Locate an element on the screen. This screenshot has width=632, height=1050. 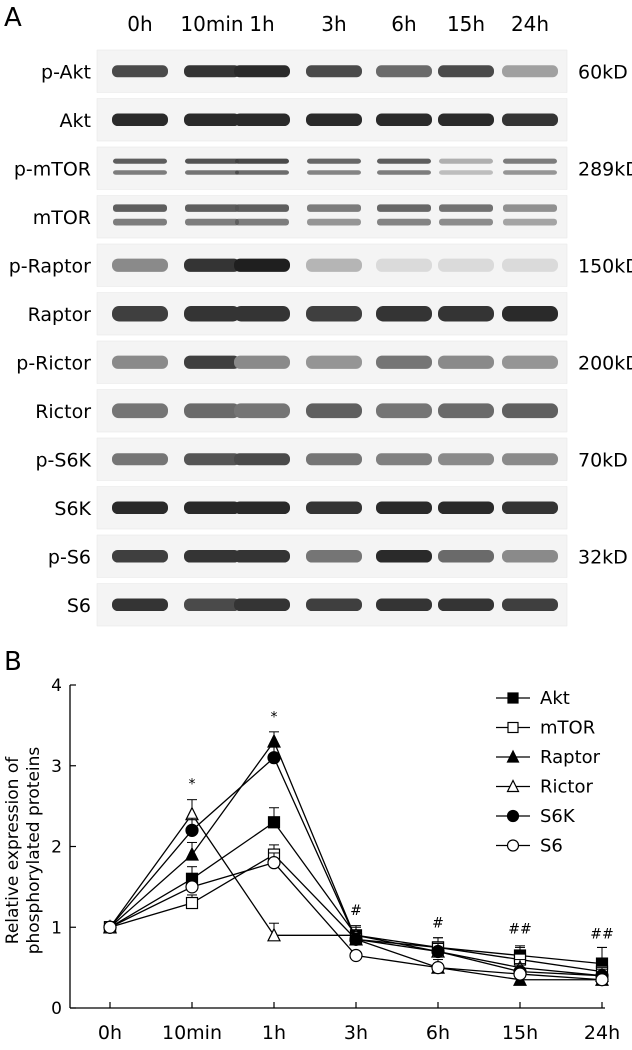
timepoint-headers: 0h 10min 1h 3h 6h 15h 24h is located at coordinates (338, 24).